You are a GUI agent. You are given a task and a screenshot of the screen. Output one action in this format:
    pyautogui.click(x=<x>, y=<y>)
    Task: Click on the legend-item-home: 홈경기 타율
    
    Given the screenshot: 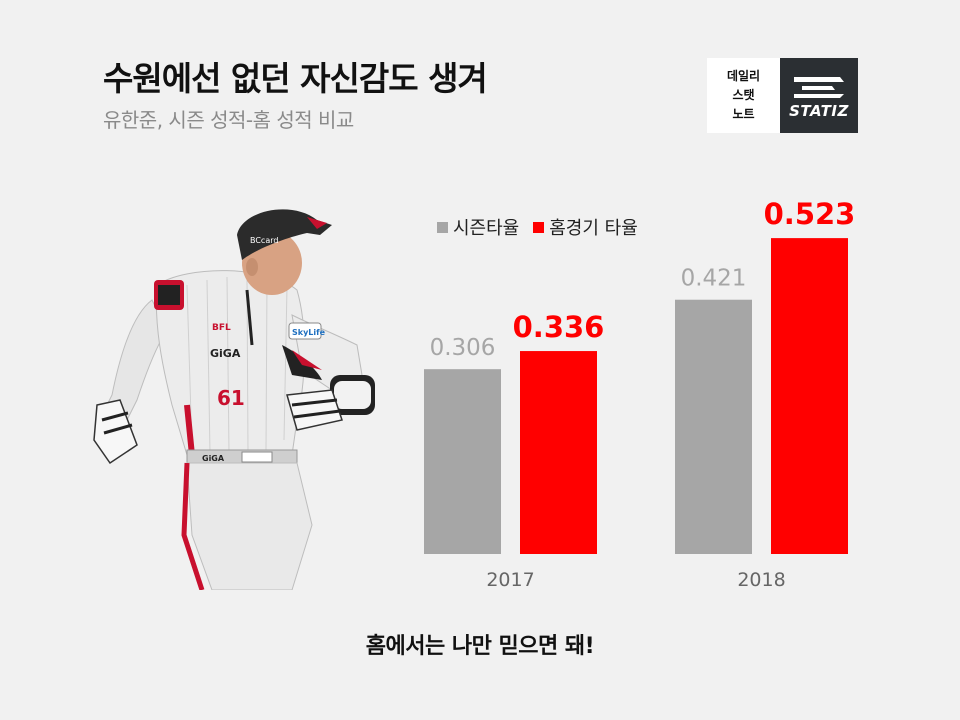 What is the action you would take?
    pyautogui.click(x=585, y=227)
    